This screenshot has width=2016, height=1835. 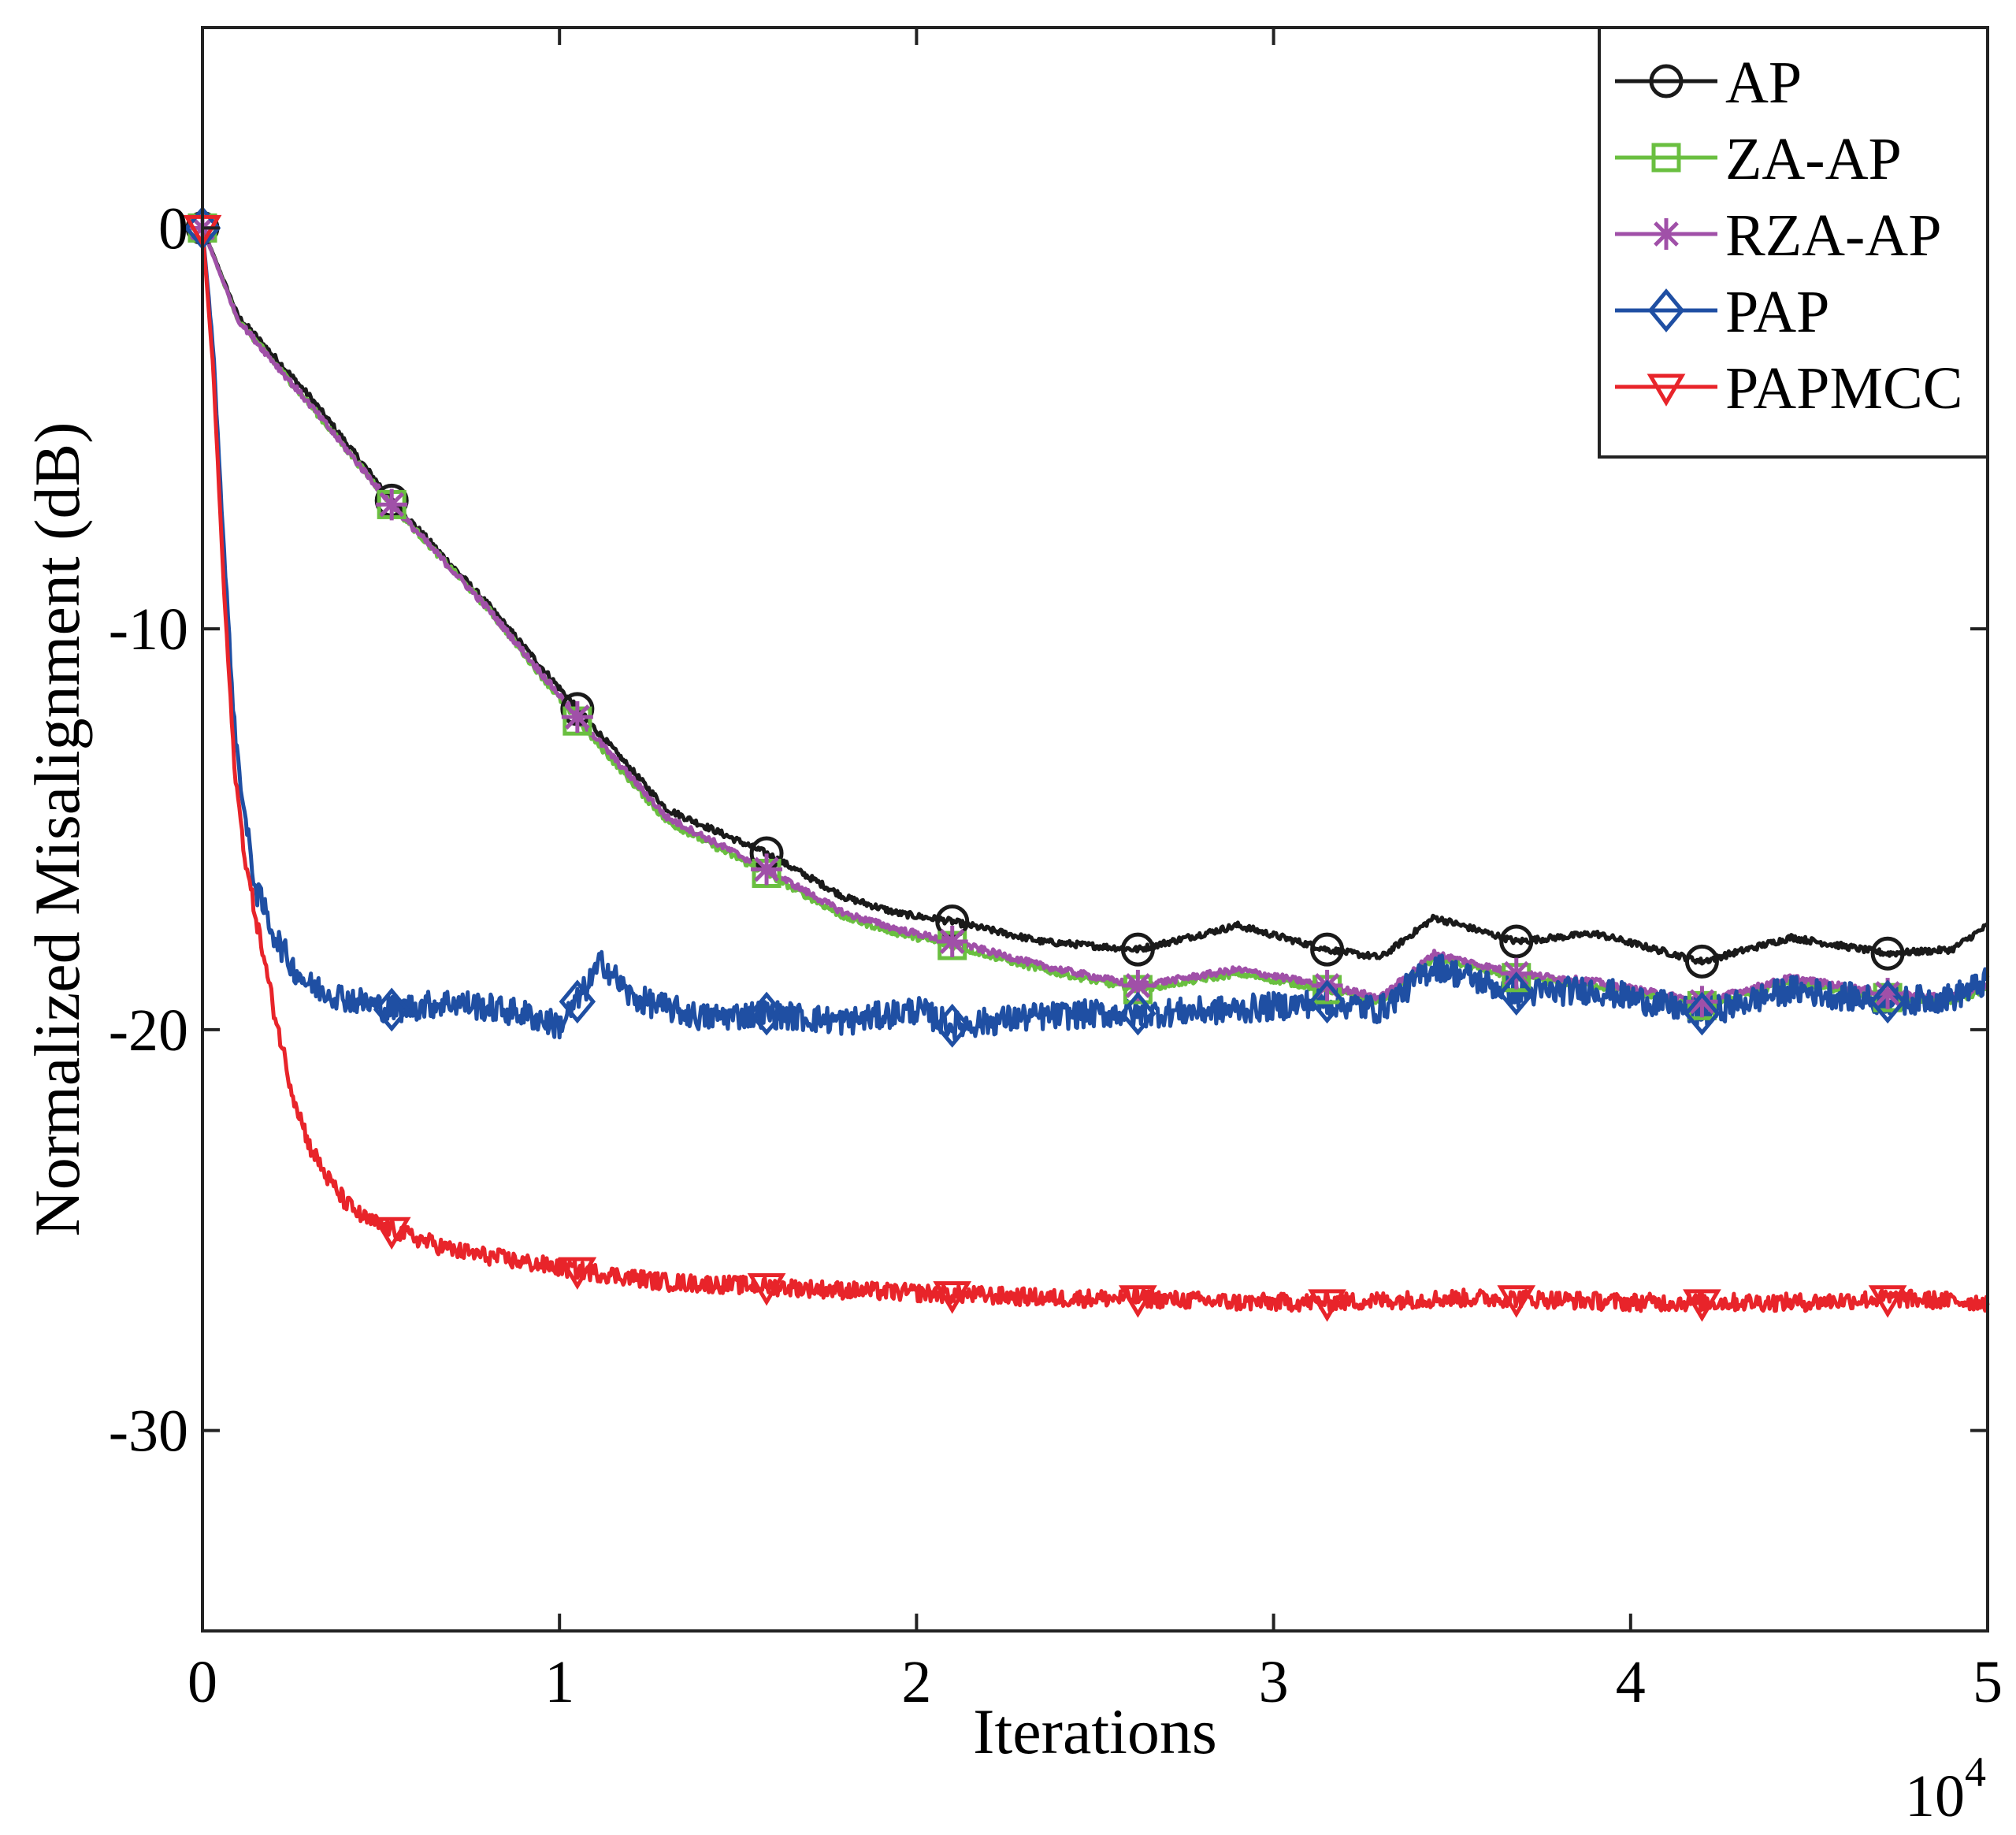 I want to click on legend-item-rza-ap: RZA-AP, so click(x=1778, y=235).